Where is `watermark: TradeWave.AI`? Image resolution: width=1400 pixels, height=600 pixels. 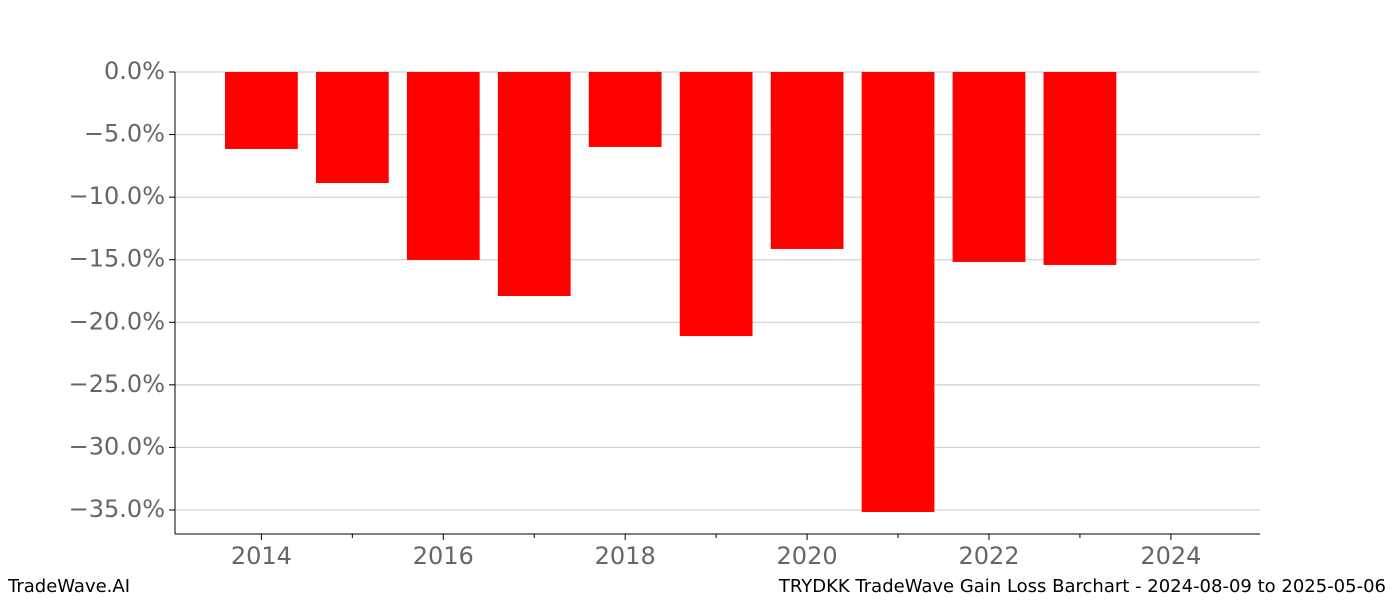
watermark: TradeWave.AI is located at coordinates (68, 586).